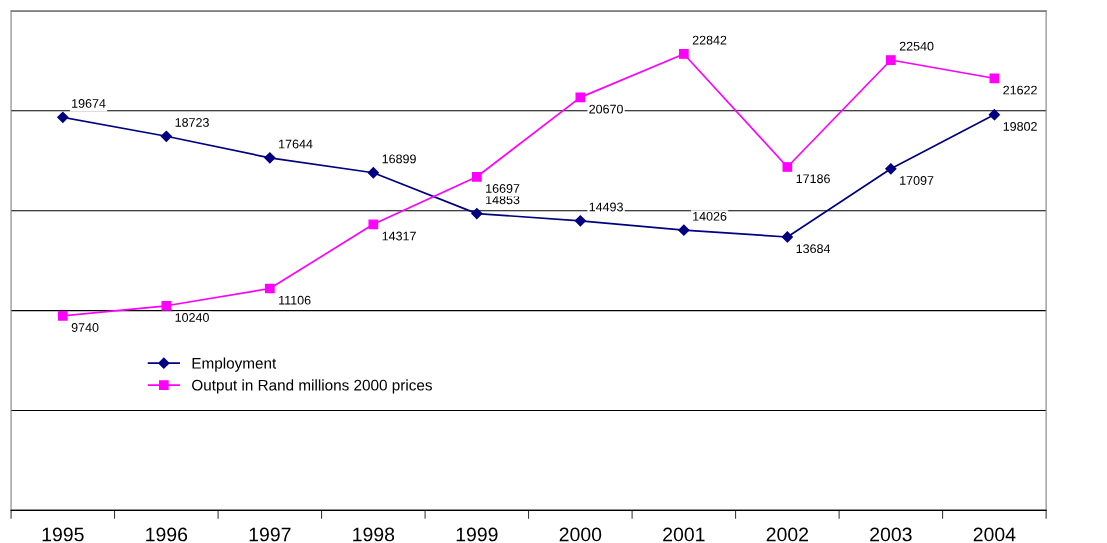 The image size is (1107, 543). I want to click on data-label: 20670, so click(606, 109).